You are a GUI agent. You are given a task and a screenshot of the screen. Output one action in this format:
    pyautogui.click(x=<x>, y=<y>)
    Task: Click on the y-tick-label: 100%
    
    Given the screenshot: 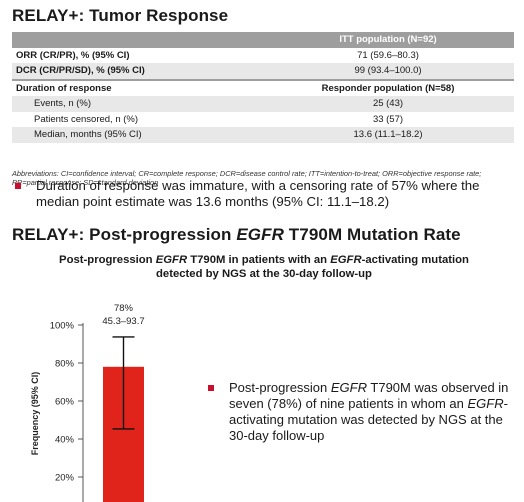 What is the action you would take?
    pyautogui.click(x=62, y=326)
    